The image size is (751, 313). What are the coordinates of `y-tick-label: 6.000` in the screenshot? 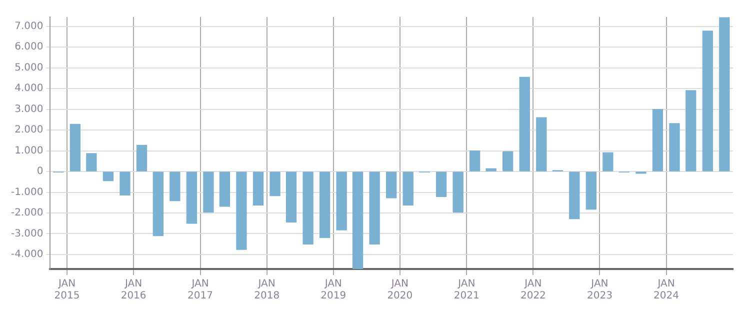 It's located at (29, 47).